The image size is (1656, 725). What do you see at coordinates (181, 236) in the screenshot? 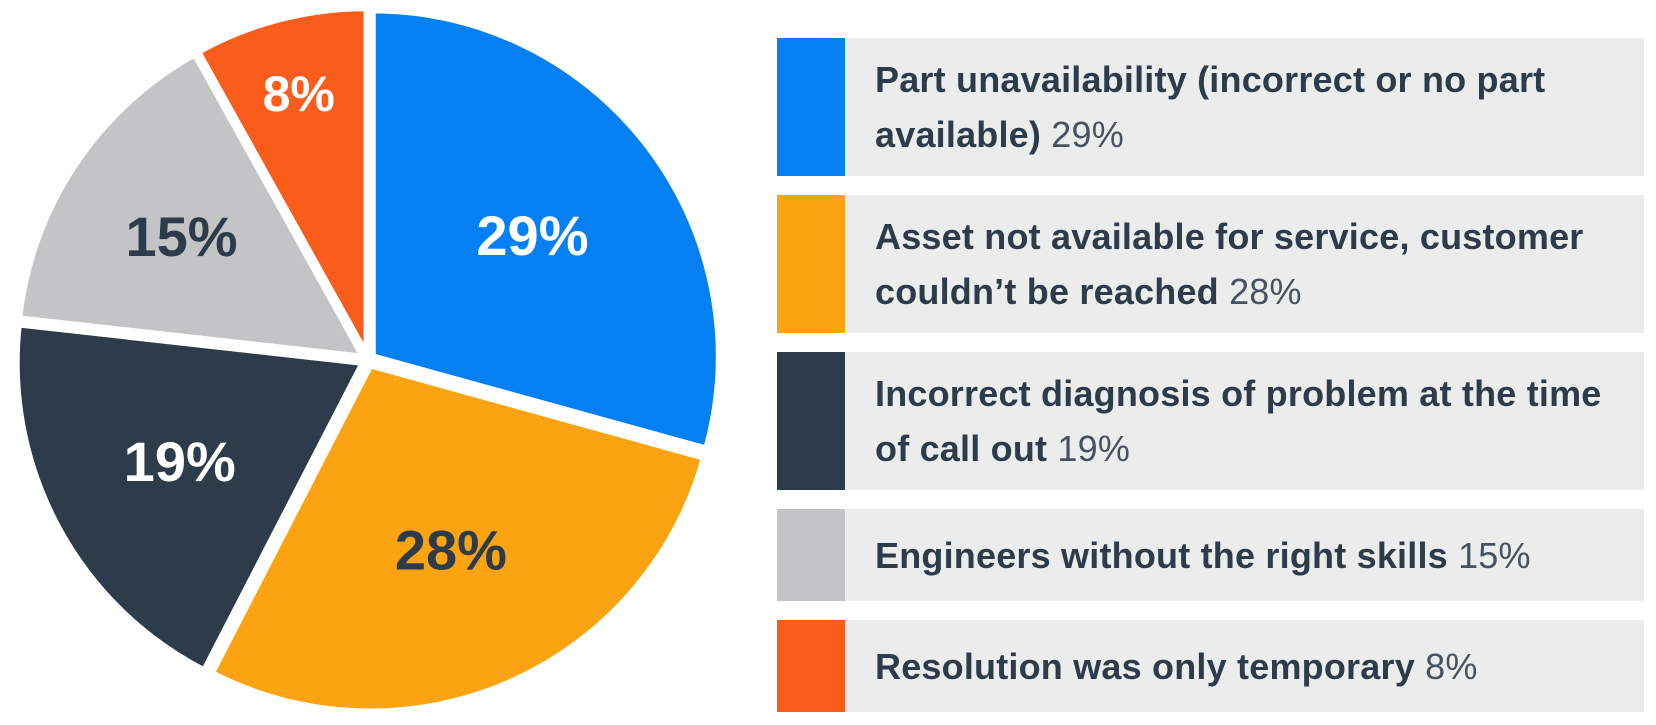
I see `pie-slice-label: 15%` at bounding box center [181, 236].